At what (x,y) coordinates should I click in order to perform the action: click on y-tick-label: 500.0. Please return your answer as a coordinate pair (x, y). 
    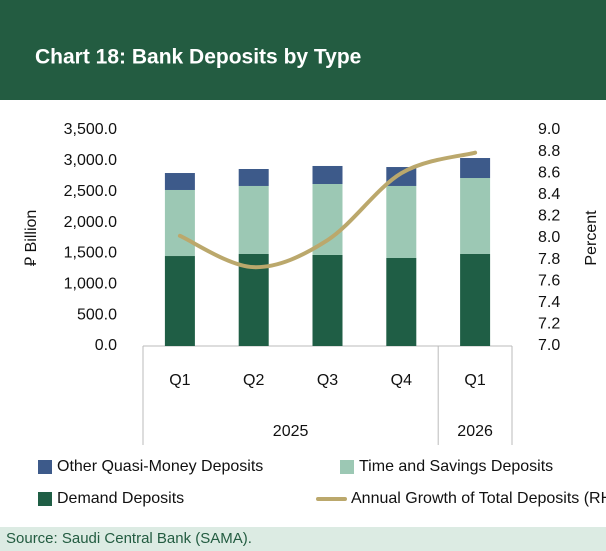
    Looking at the image, I should click on (97, 314).